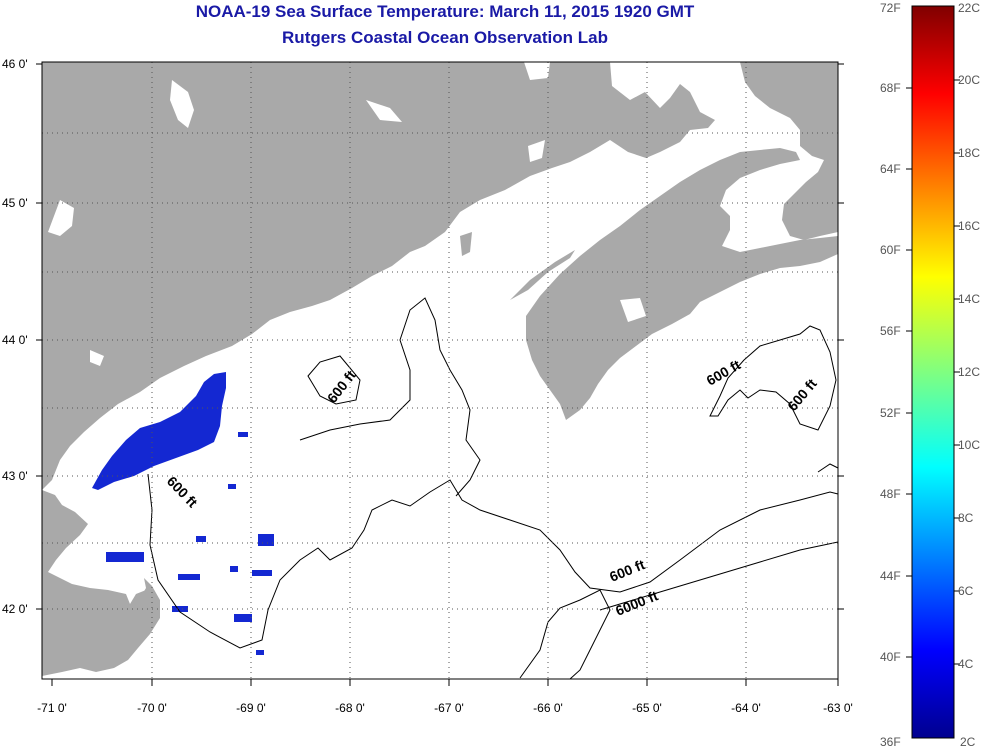 This screenshot has height=754, width=984. I want to click on colorbar-label-f: 40F, so click(890, 657).